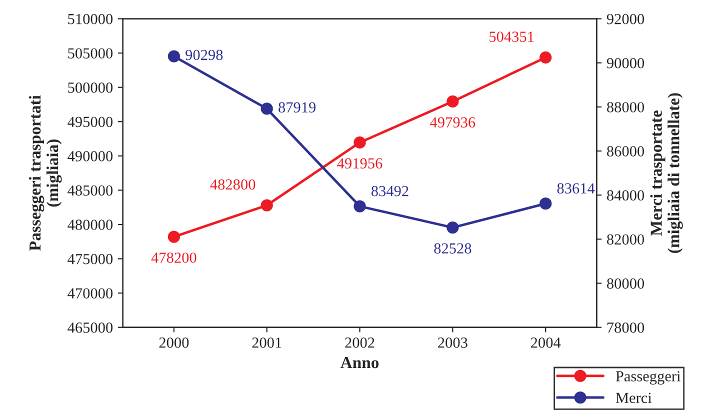 This screenshot has width=702, height=417. I want to click on y2-tick-label: 92000, so click(625, 19).